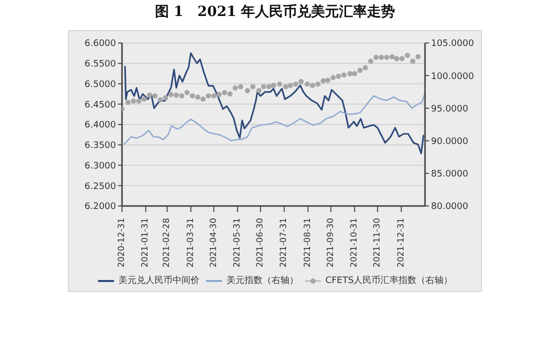  Describe the element at coordinates (100, 146) in the screenshot. I see `y-tick-label: 6.3500` at that location.